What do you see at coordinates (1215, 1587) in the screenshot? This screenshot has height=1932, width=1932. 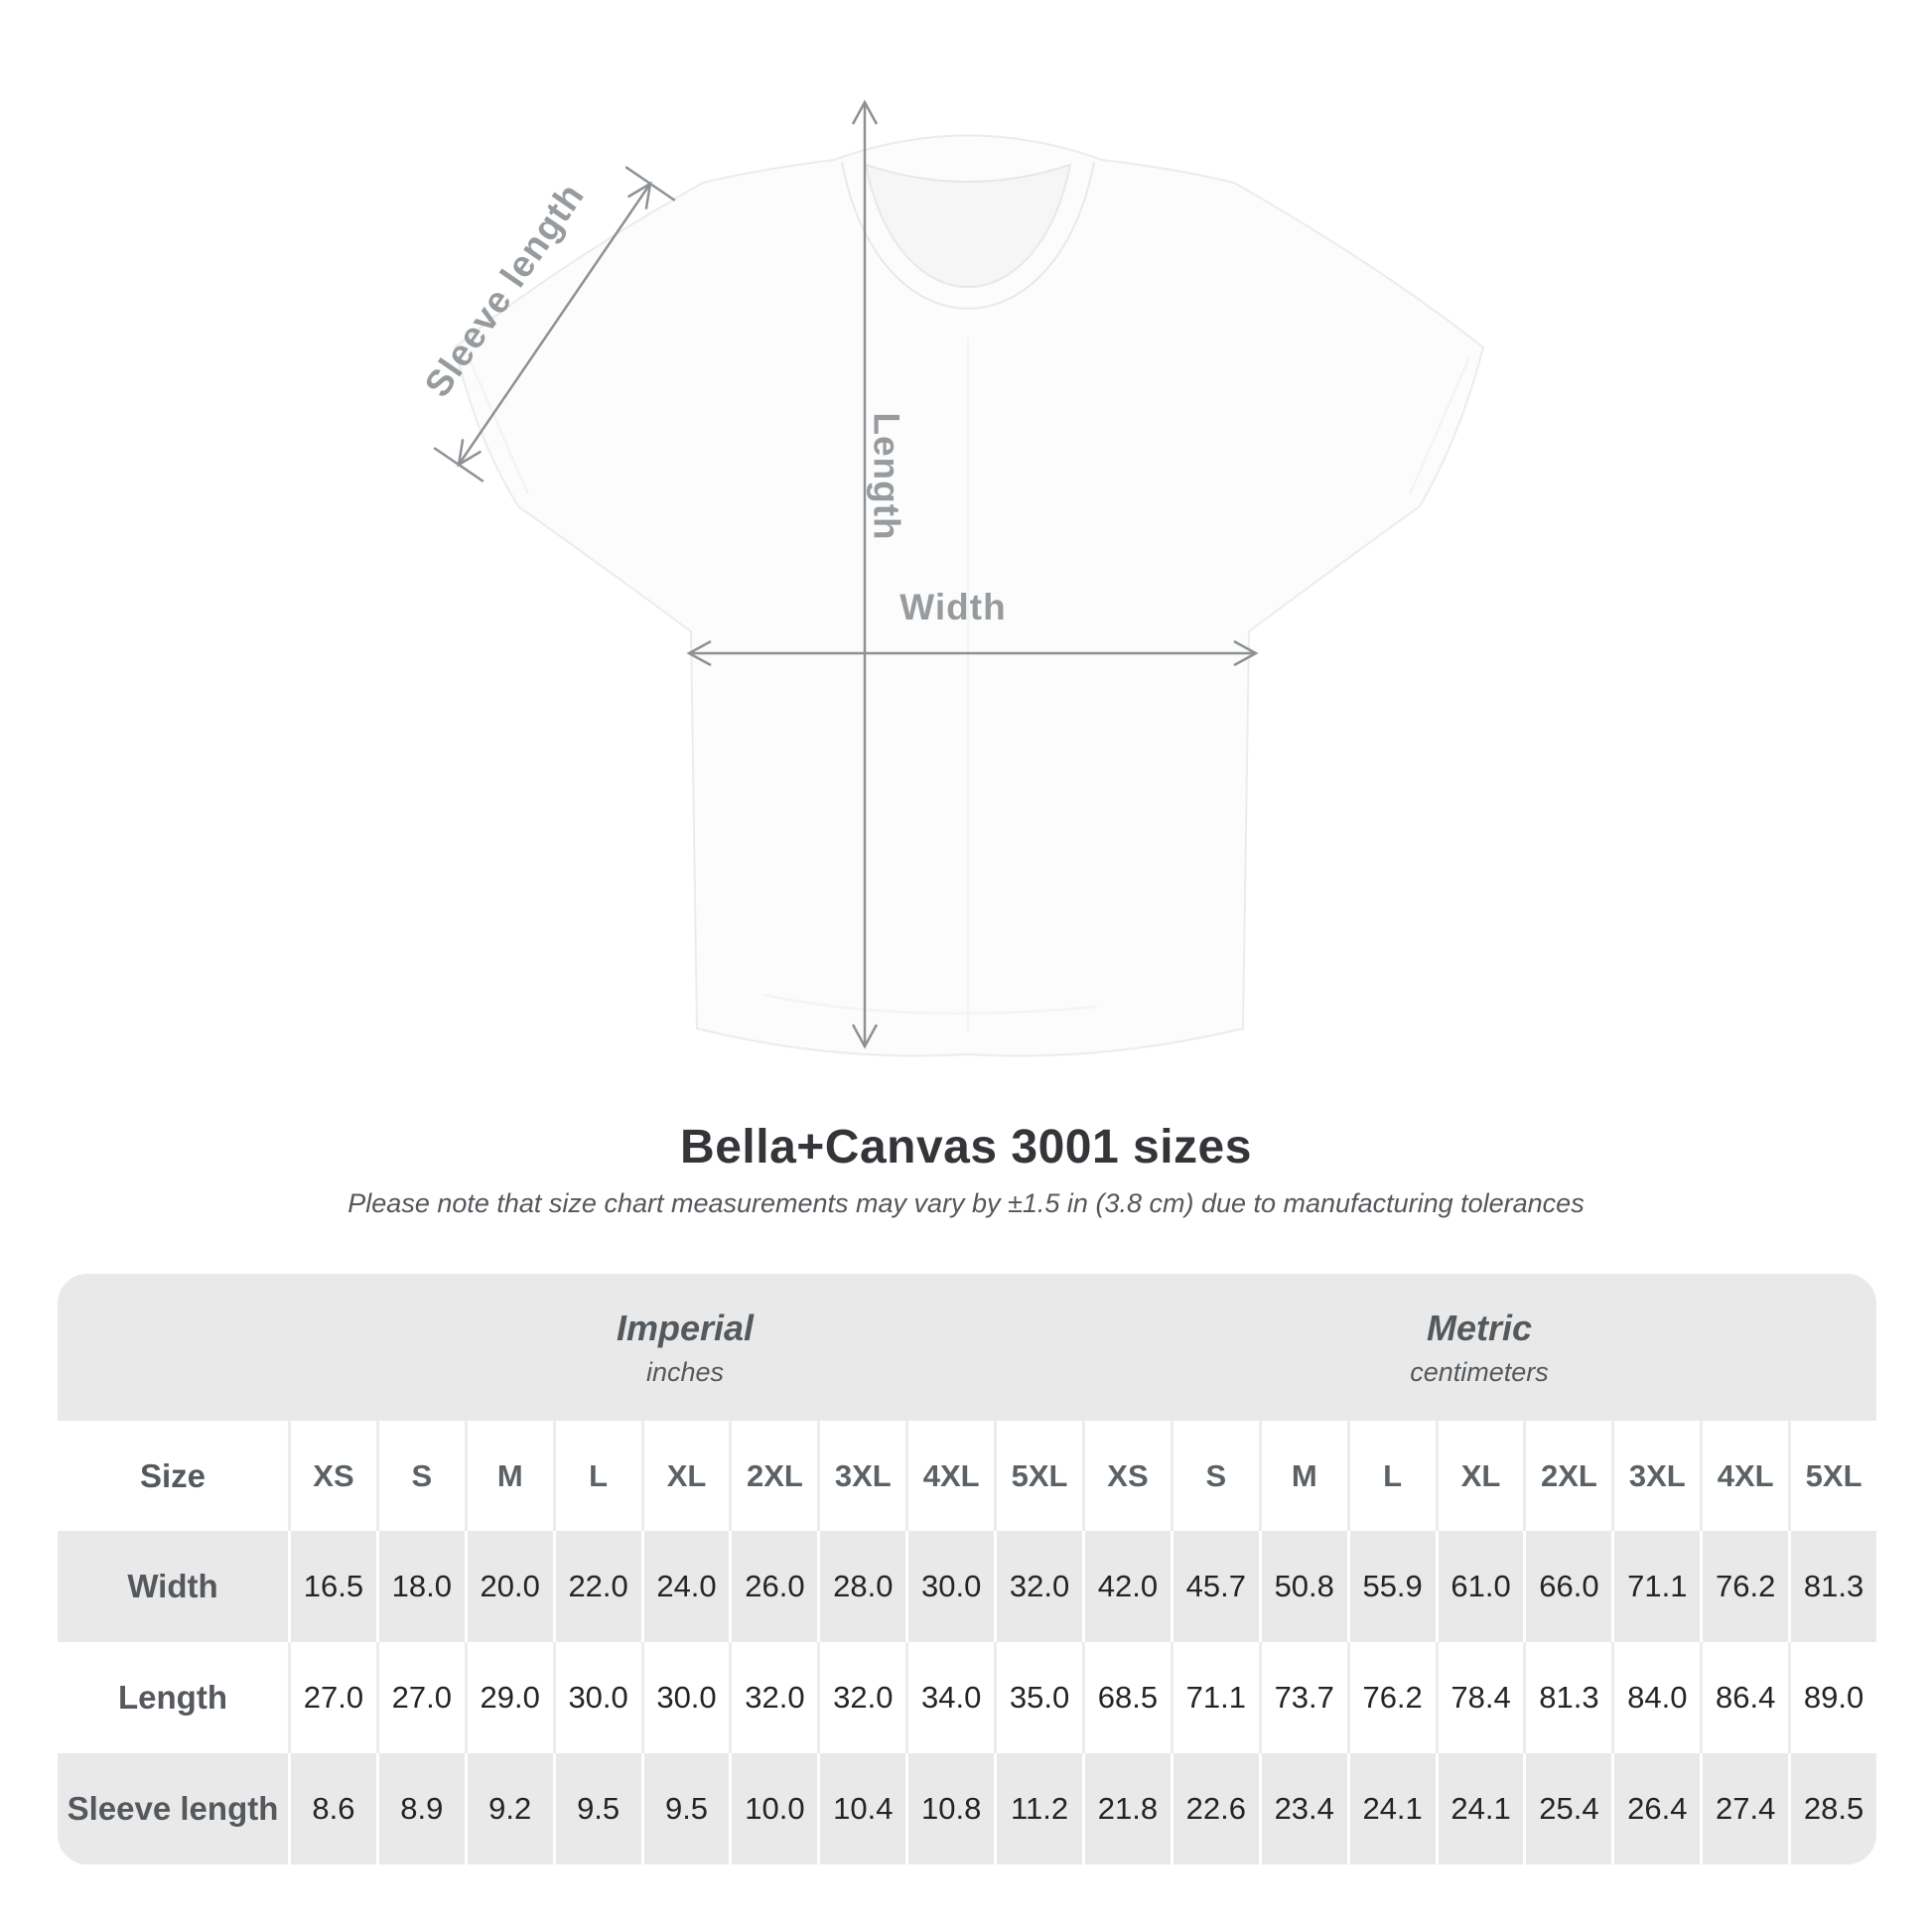 I see `value-cell-metric: 45.7` at bounding box center [1215, 1587].